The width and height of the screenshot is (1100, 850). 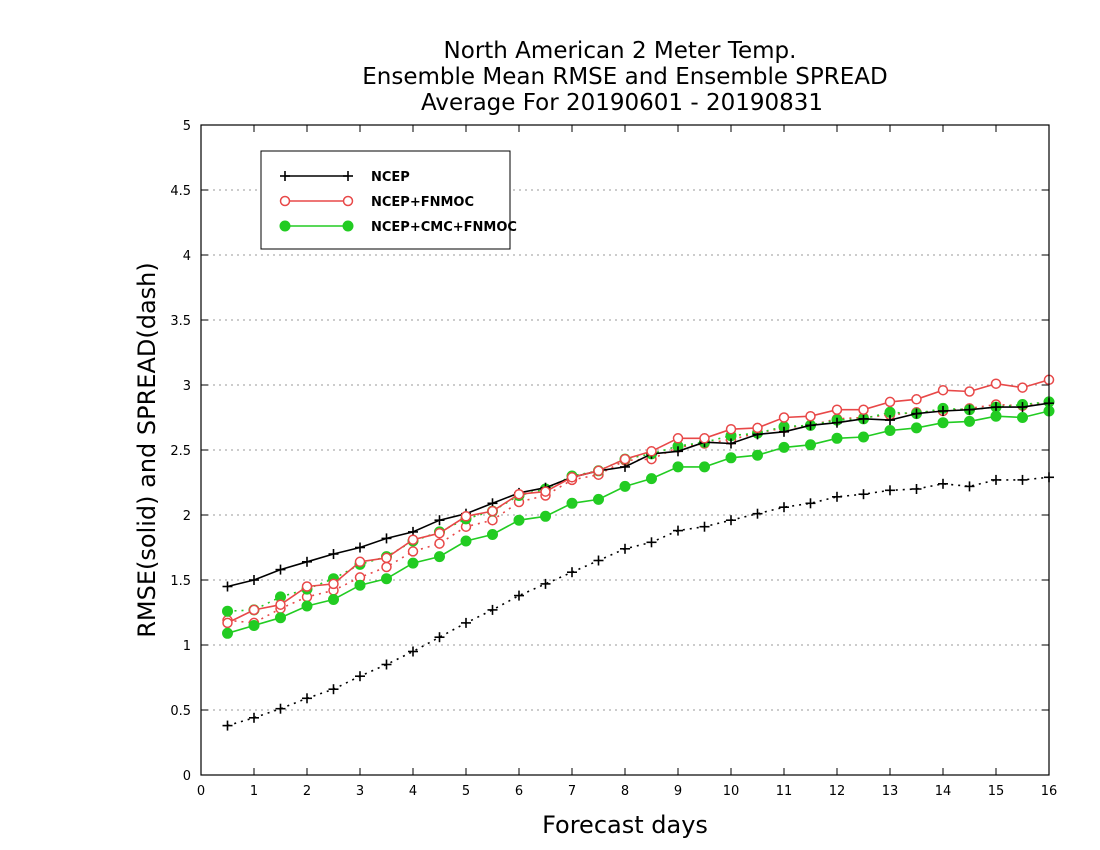 What do you see at coordinates (348, 226) in the screenshot?
I see `legend-marker-ncep-cmc-fnmoc` at bounding box center [348, 226].